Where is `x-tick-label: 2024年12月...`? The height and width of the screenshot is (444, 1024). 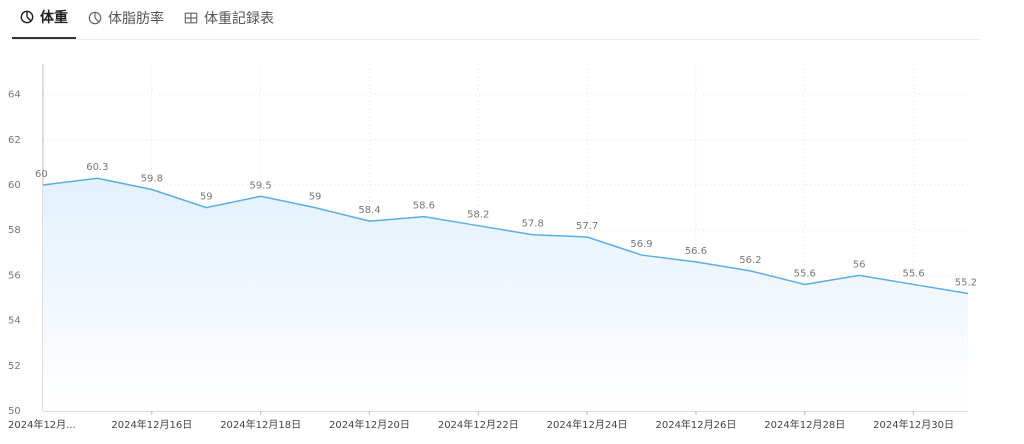 x-tick-label: 2024年12月... is located at coordinates (42, 424).